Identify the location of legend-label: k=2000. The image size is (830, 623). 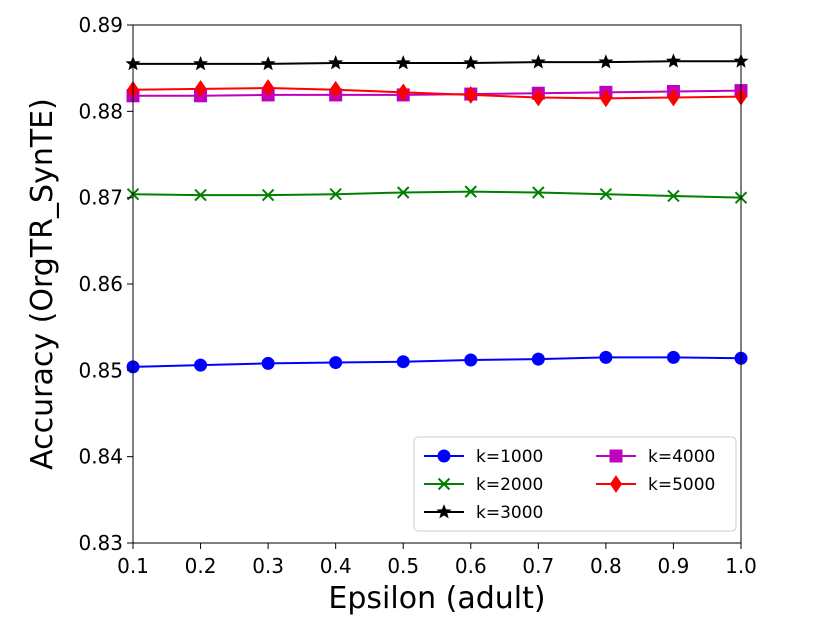
(509, 485).